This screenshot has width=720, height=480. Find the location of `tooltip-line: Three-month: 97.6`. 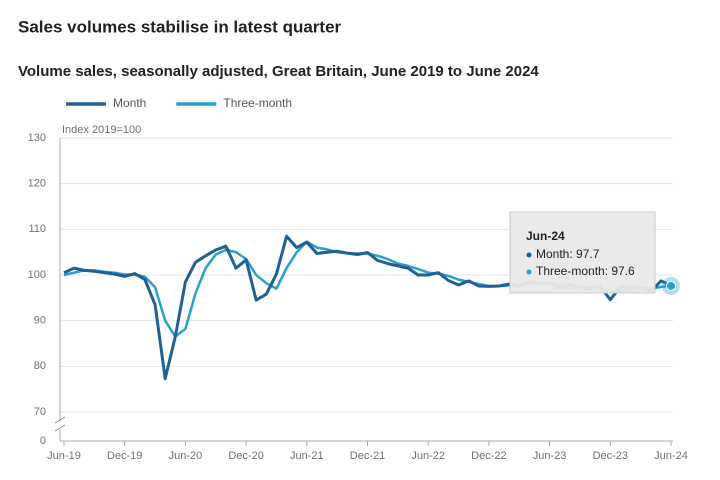

tooltip-line: Three-month: 97.6 is located at coordinates (585, 271).